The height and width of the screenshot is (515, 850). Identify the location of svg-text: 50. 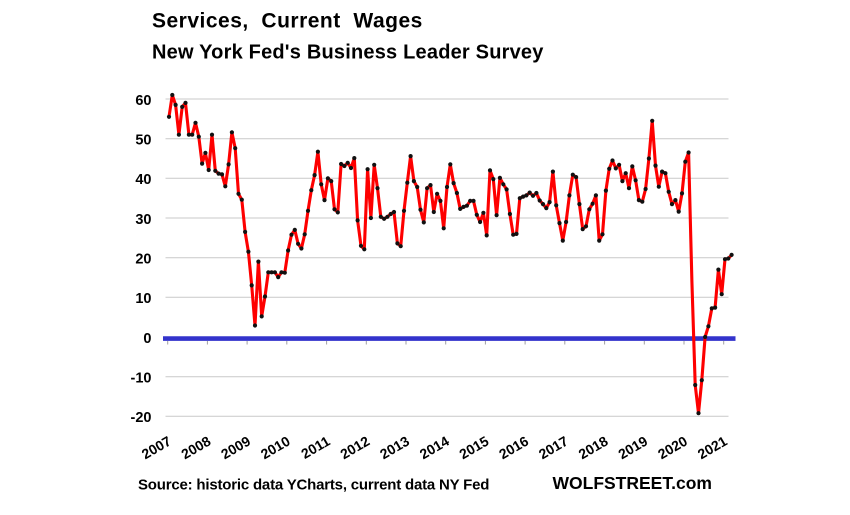
(143, 141).